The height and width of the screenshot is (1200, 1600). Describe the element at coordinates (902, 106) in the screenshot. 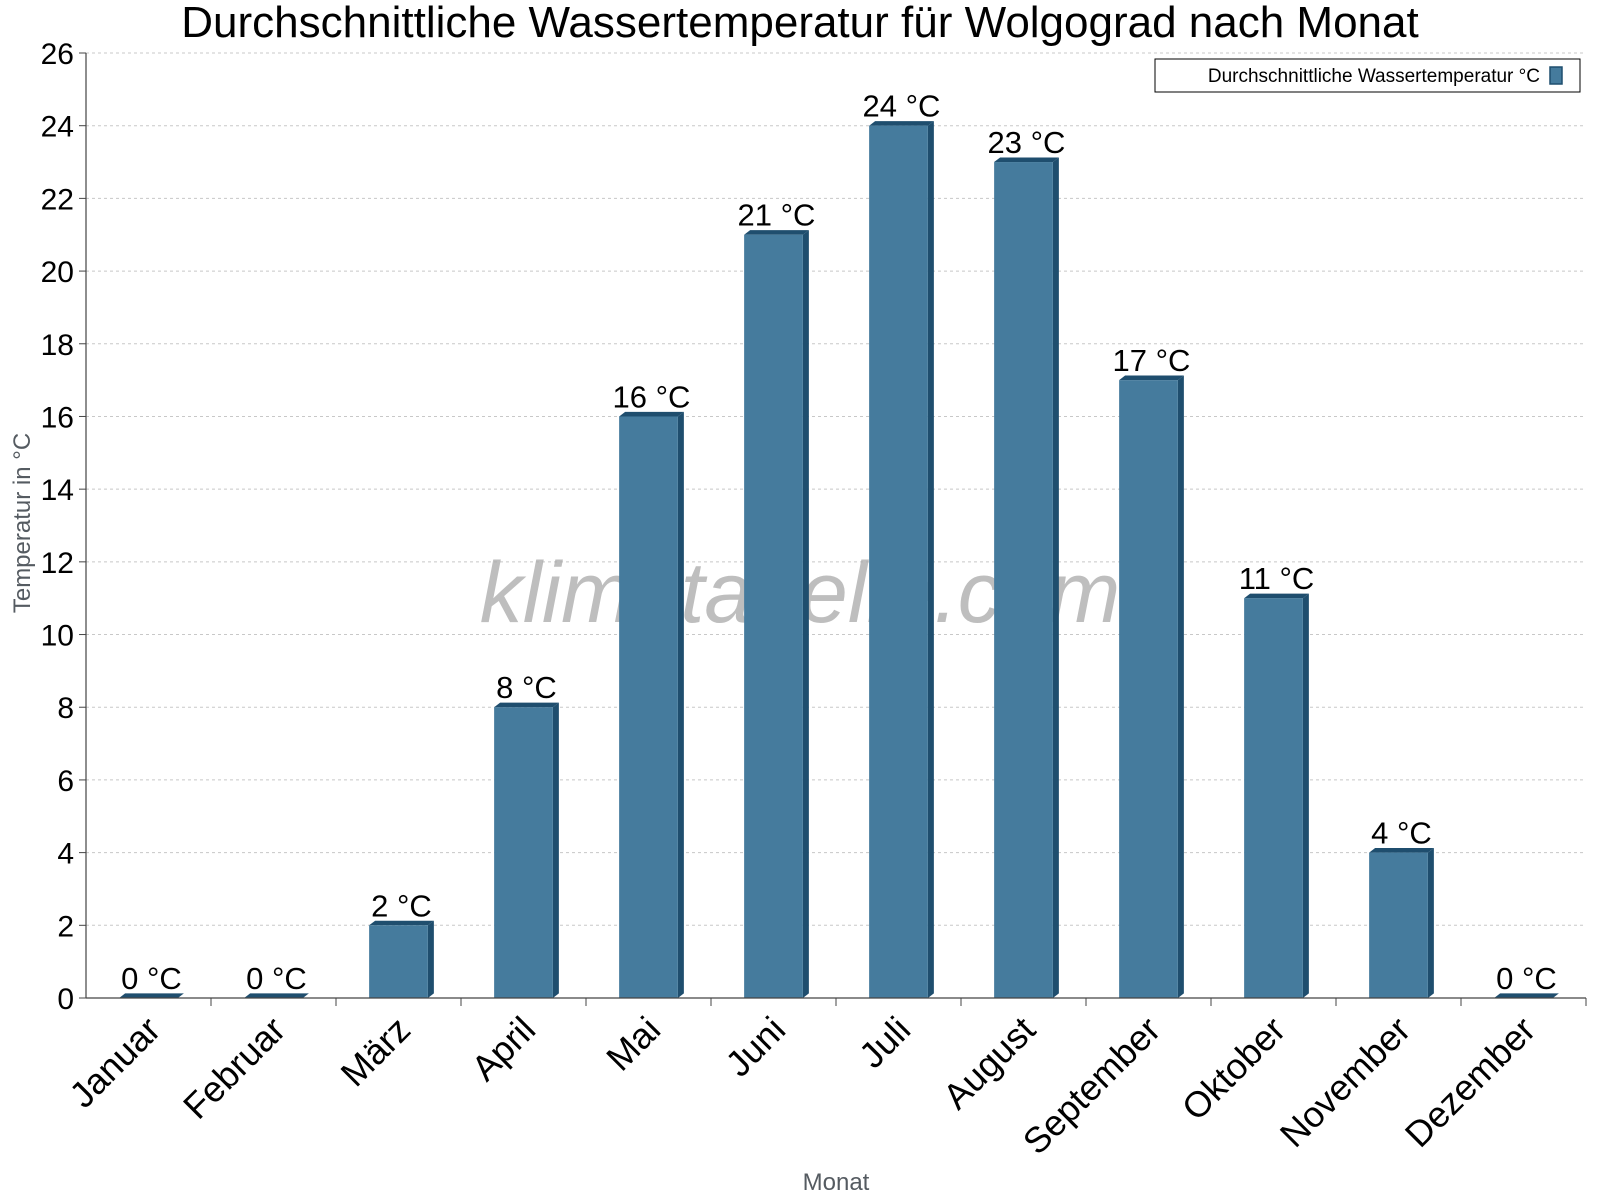

I see `data-label: 24 °C` at that location.